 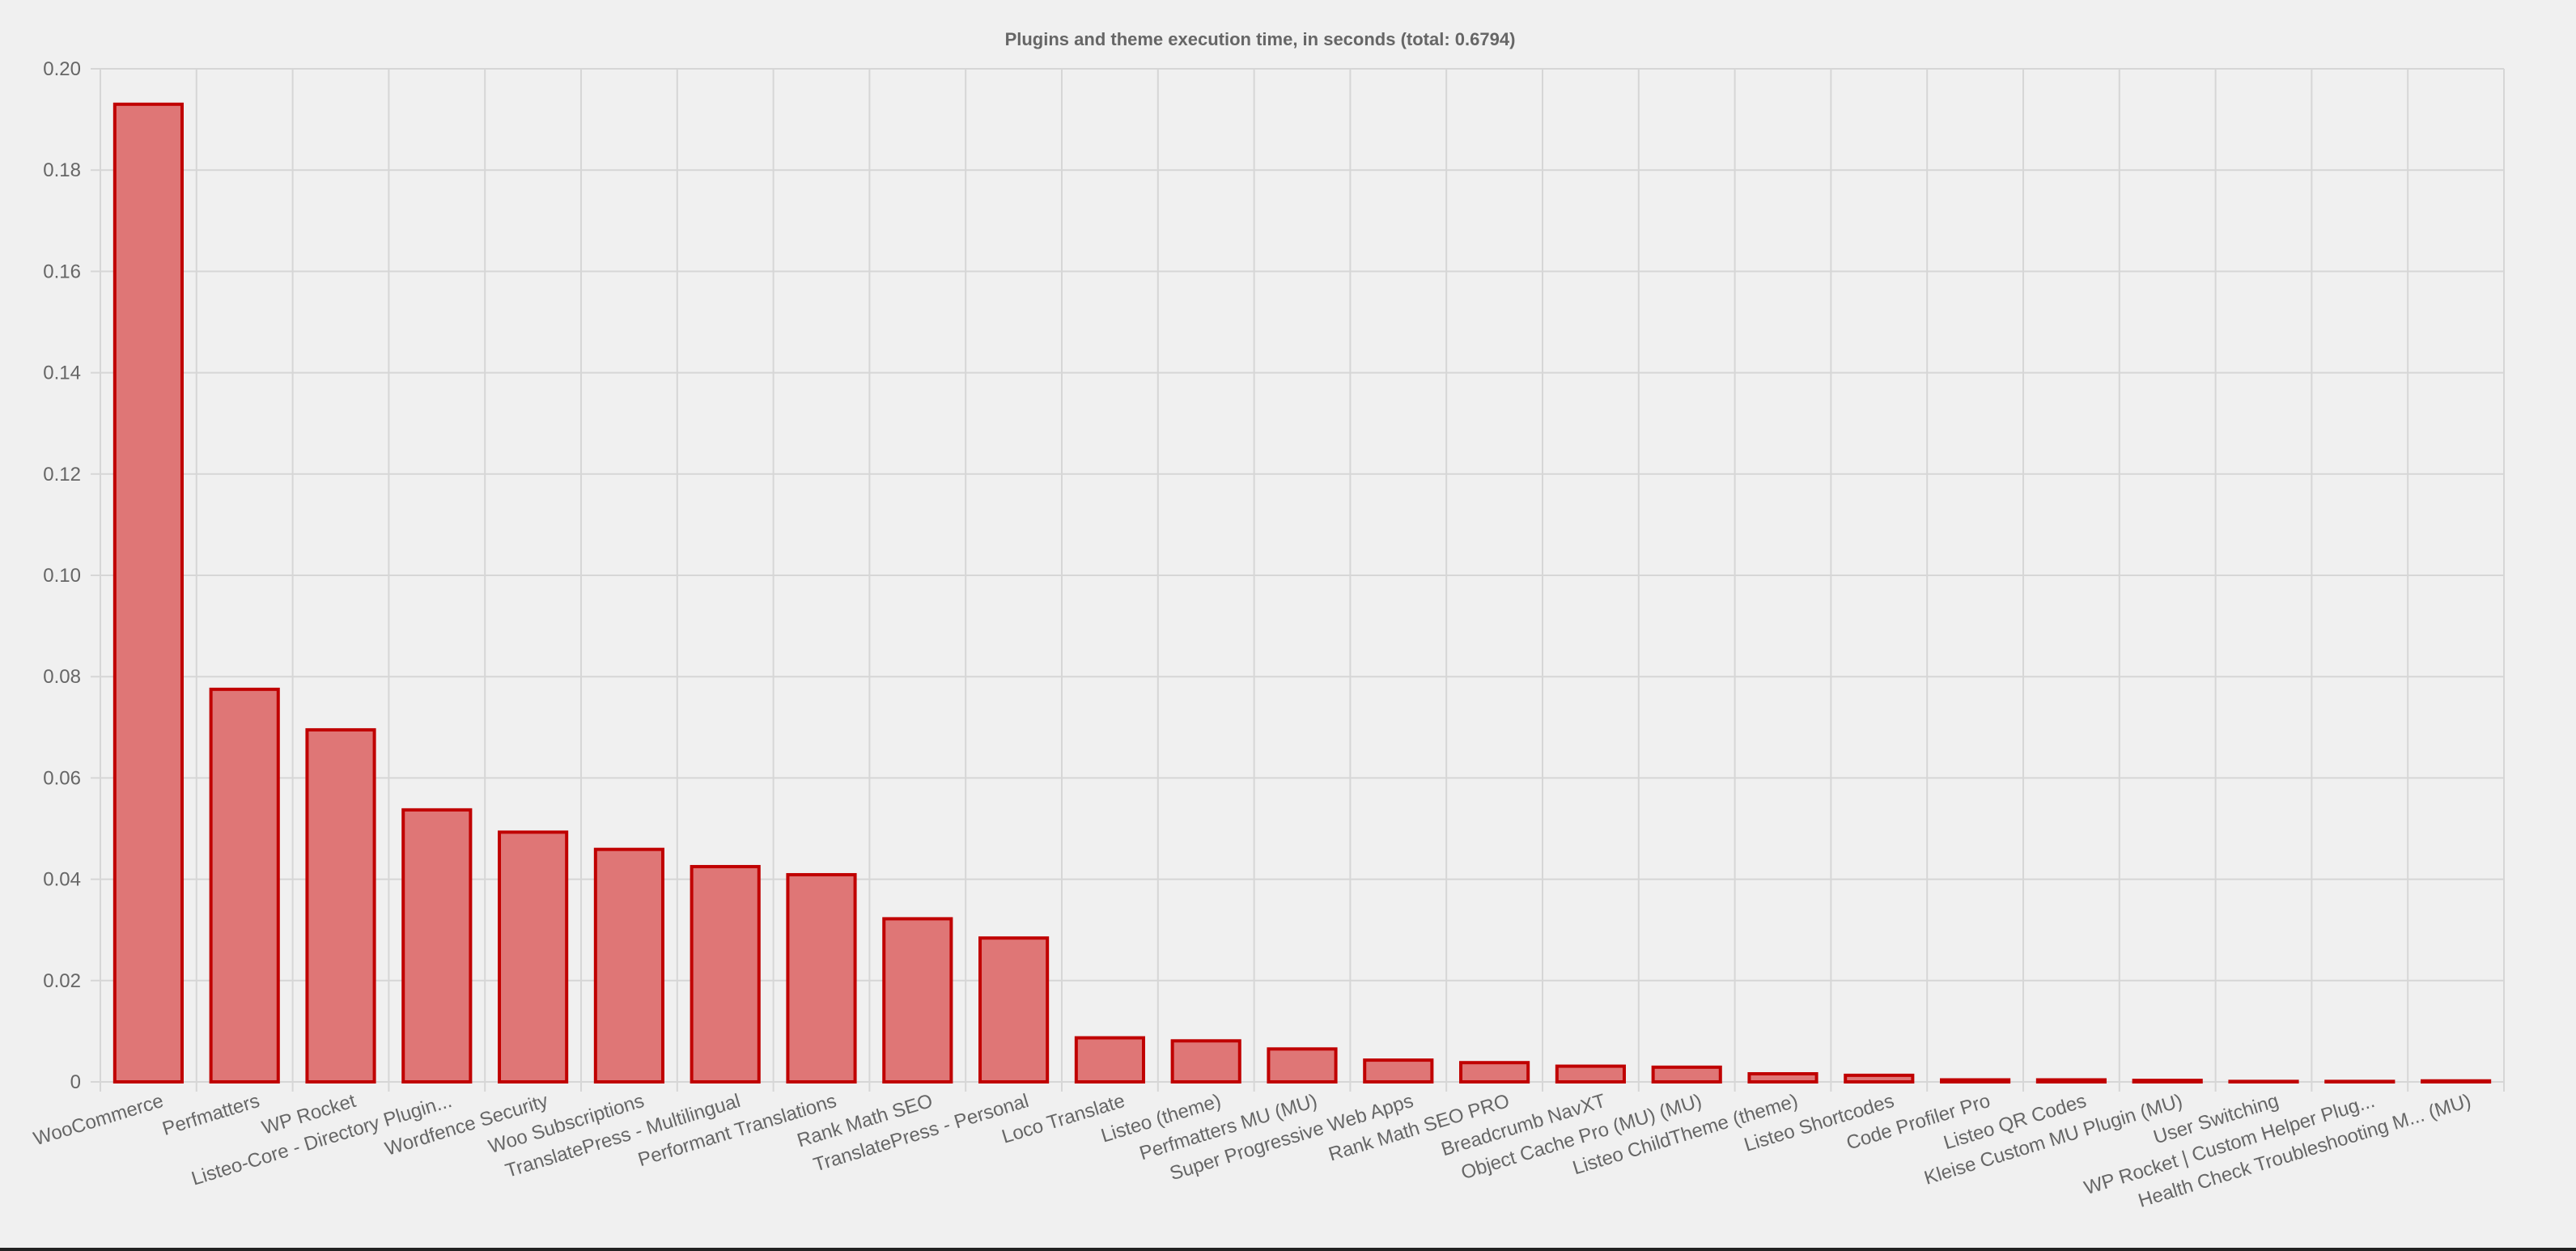 What do you see at coordinates (98, 1120) in the screenshot?
I see `x-tick-label: WooCommerce` at bounding box center [98, 1120].